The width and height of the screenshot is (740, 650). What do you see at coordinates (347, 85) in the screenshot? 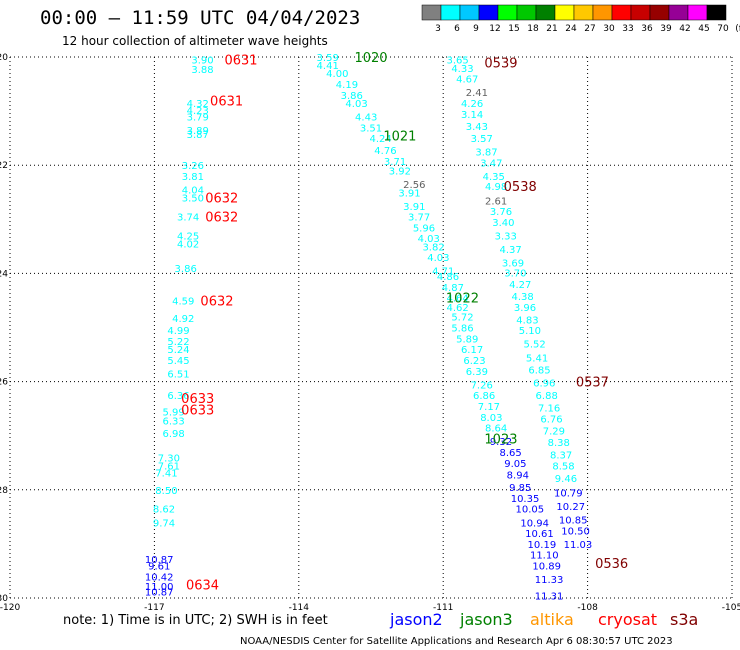
I see `swh-value-label: 4.19` at bounding box center [347, 85].